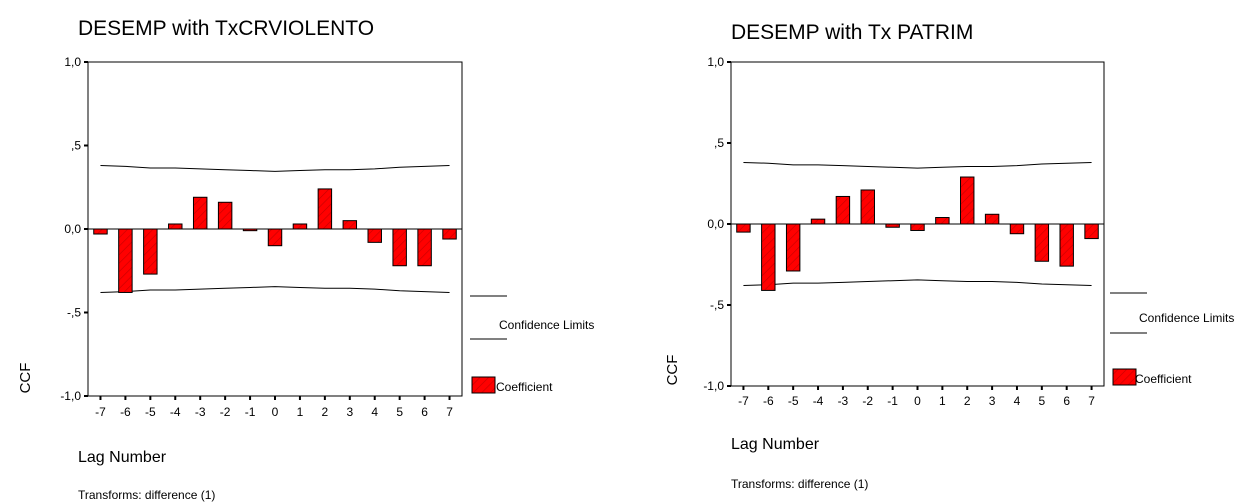 Image resolution: width=1255 pixels, height=503 pixels. What do you see at coordinates (226, 28) in the screenshot?
I see `chart-title: DESEMP with TxCRVIOLENTO` at bounding box center [226, 28].